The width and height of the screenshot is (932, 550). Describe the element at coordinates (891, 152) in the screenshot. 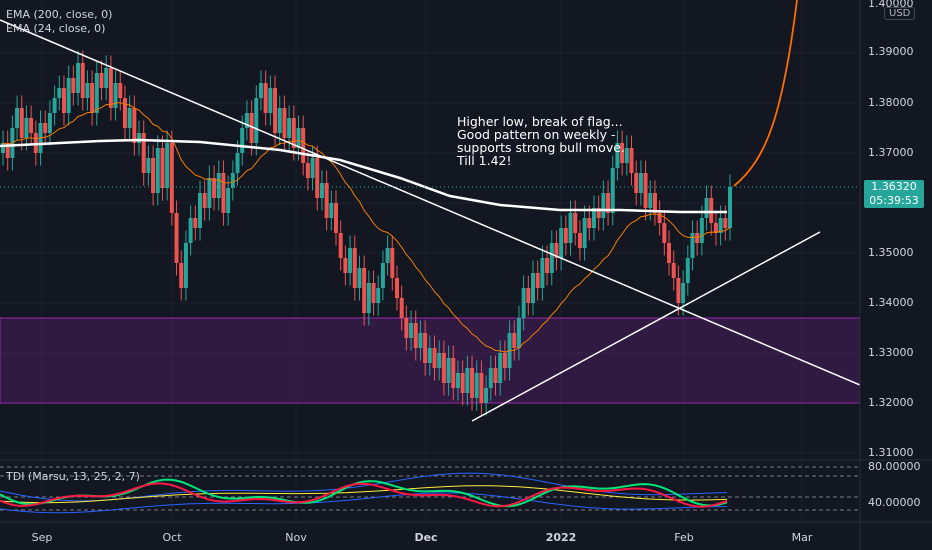

I see `price-label: 1.37000` at that location.